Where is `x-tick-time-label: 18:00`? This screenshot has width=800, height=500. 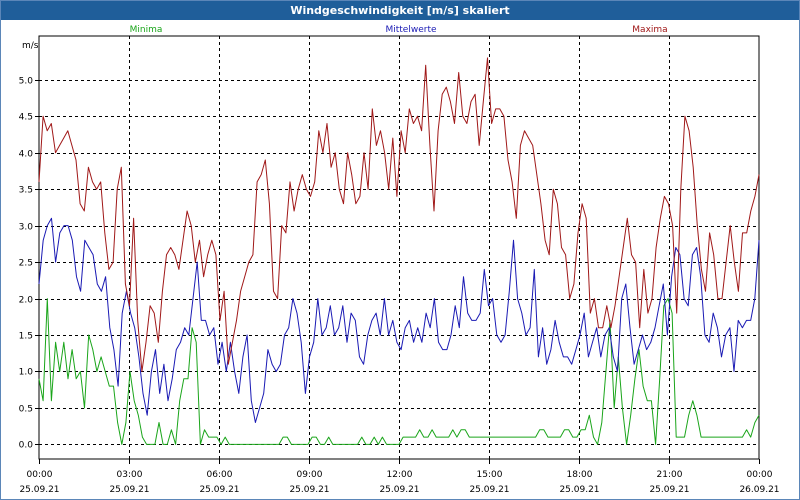
x-tick-time-label: 18:00 is located at coordinates (580, 475).